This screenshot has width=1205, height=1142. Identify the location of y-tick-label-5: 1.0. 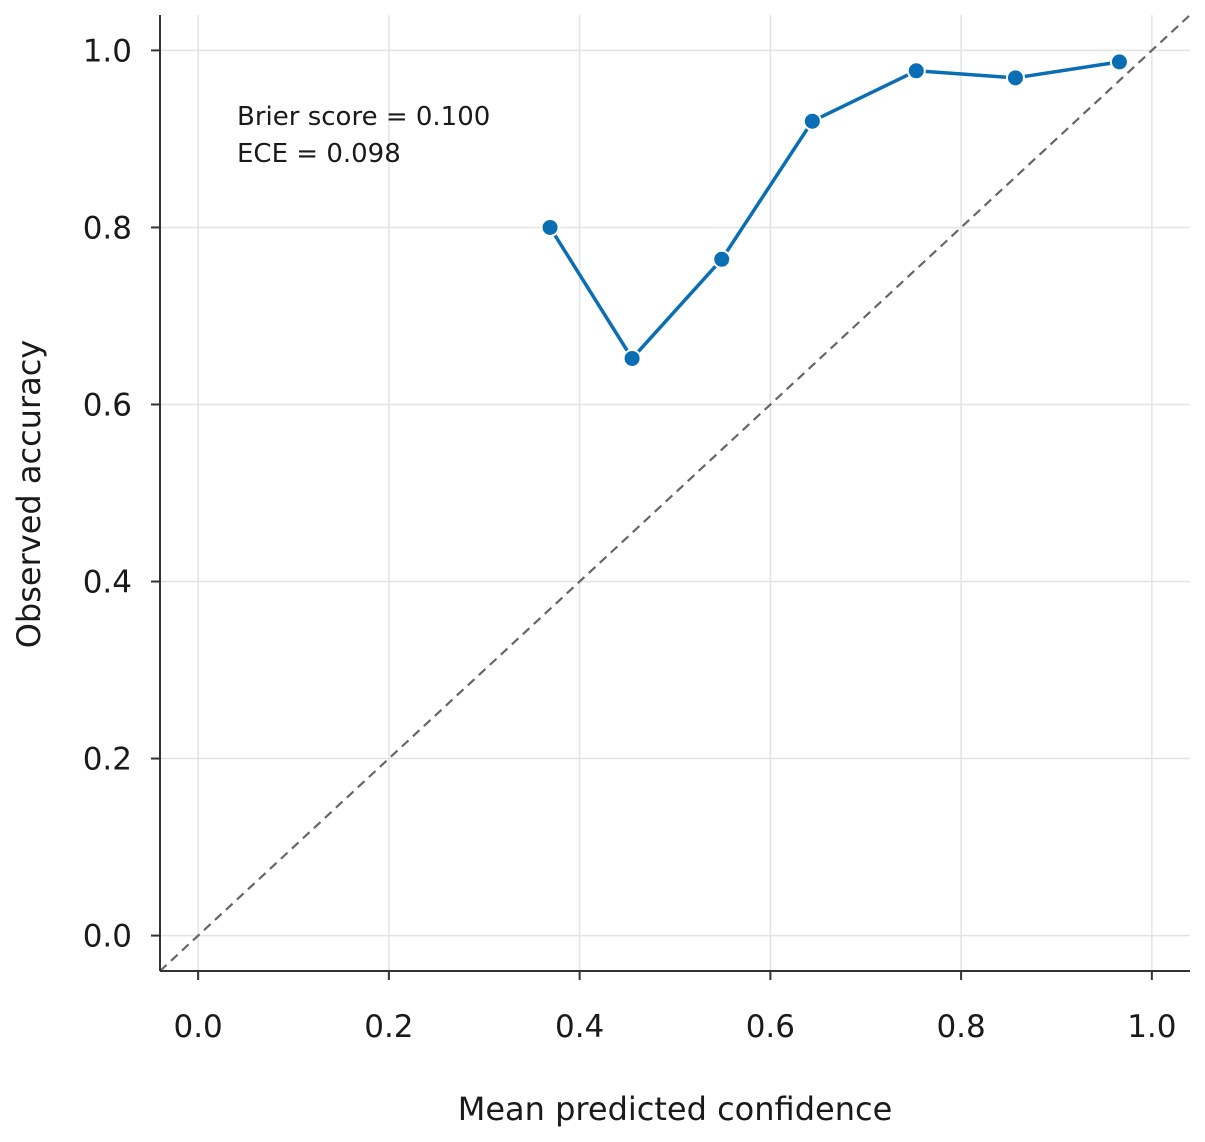
(107, 51).